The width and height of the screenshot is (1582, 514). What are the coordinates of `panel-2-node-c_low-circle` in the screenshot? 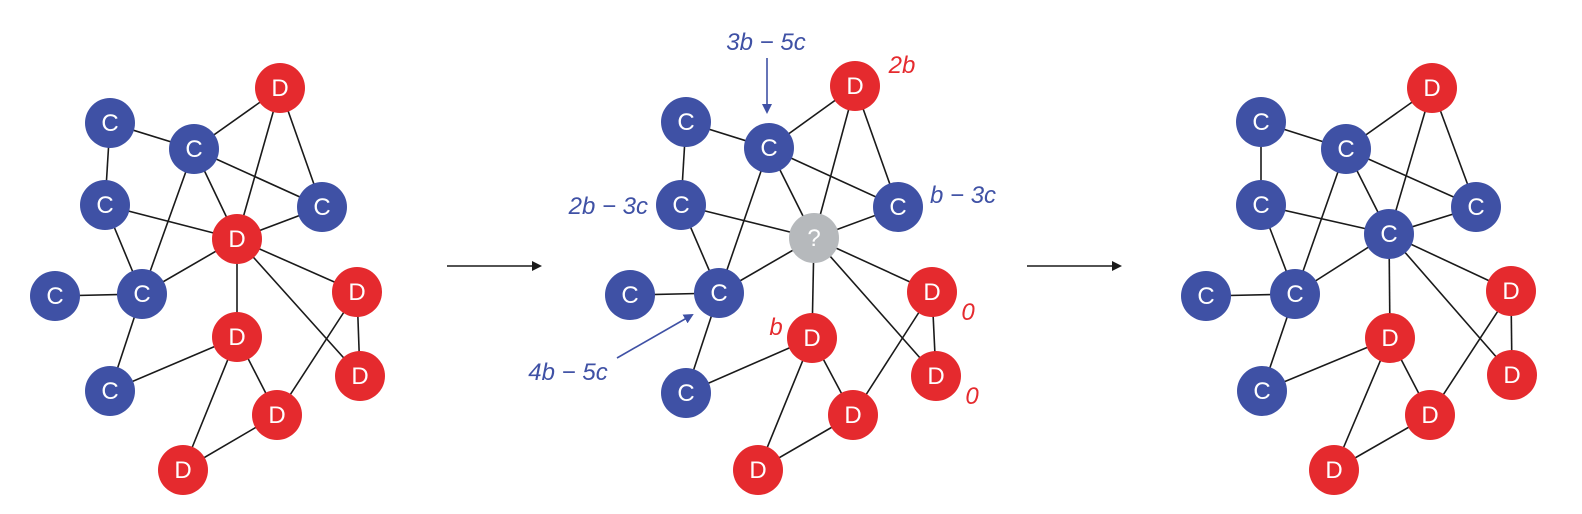 It's located at (719, 293).